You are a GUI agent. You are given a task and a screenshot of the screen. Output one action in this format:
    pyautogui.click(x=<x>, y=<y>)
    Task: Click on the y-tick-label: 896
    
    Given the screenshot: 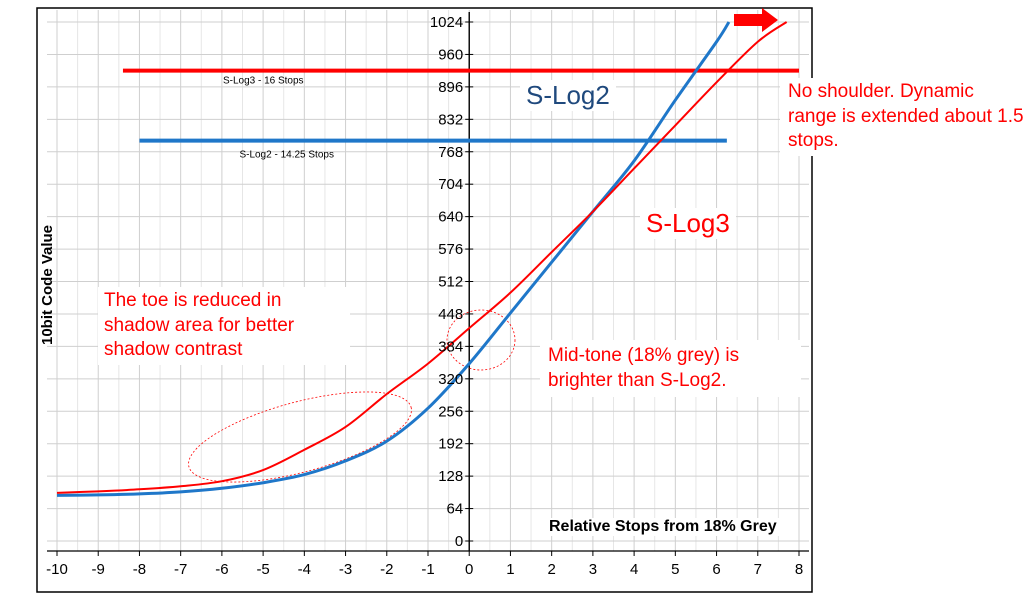 What is the action you would take?
    pyautogui.click(x=450, y=87)
    